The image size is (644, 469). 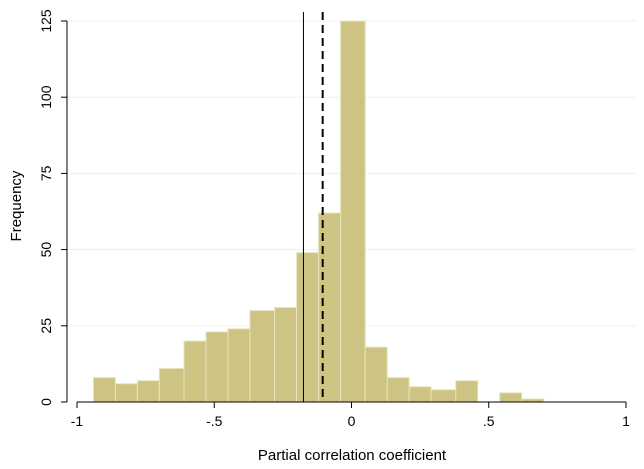 What do you see at coordinates (46, 250) in the screenshot?
I see `y-tick-label: 50` at bounding box center [46, 250].